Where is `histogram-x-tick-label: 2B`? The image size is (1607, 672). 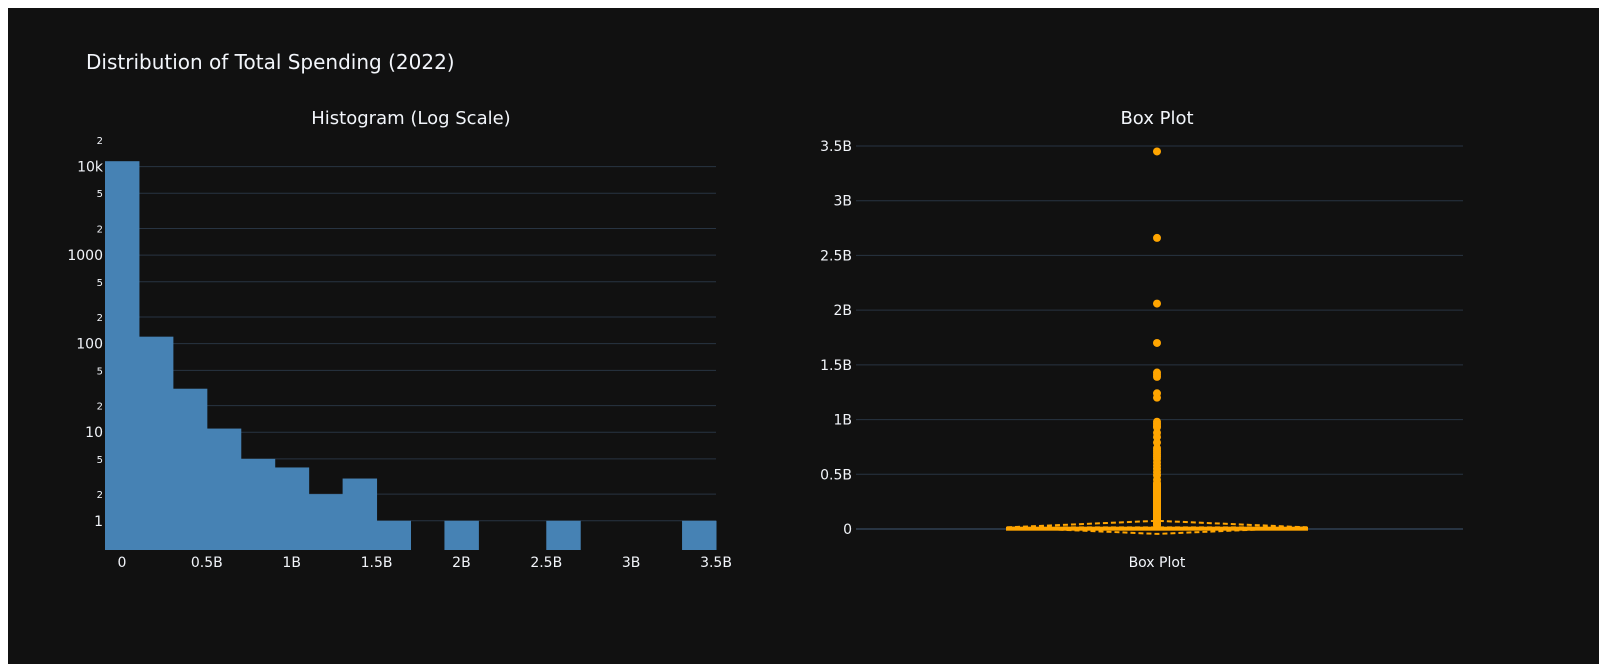
histogram-x-tick-label: 2B is located at coordinates (461, 563).